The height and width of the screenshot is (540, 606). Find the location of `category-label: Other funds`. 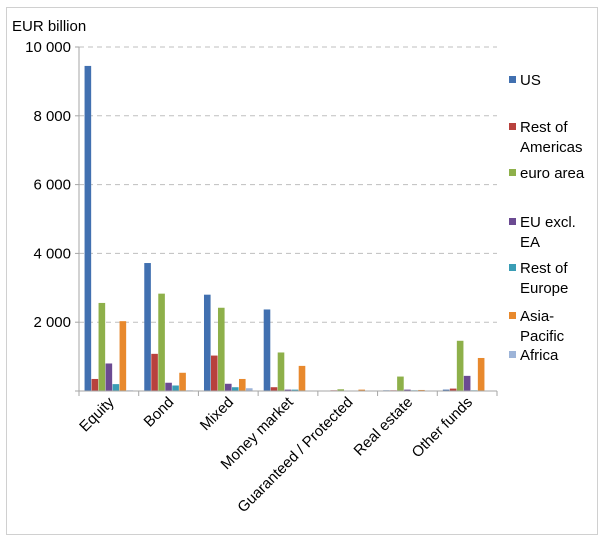

category-label: Other funds is located at coordinates (442, 427).